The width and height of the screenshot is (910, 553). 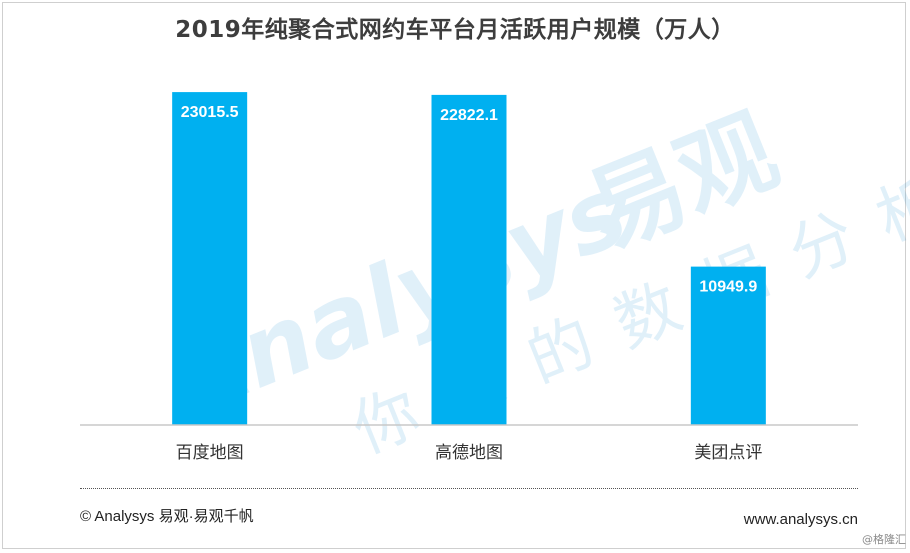 What do you see at coordinates (884, 539) in the screenshot?
I see `footer-credit: @格隆汇` at bounding box center [884, 539].